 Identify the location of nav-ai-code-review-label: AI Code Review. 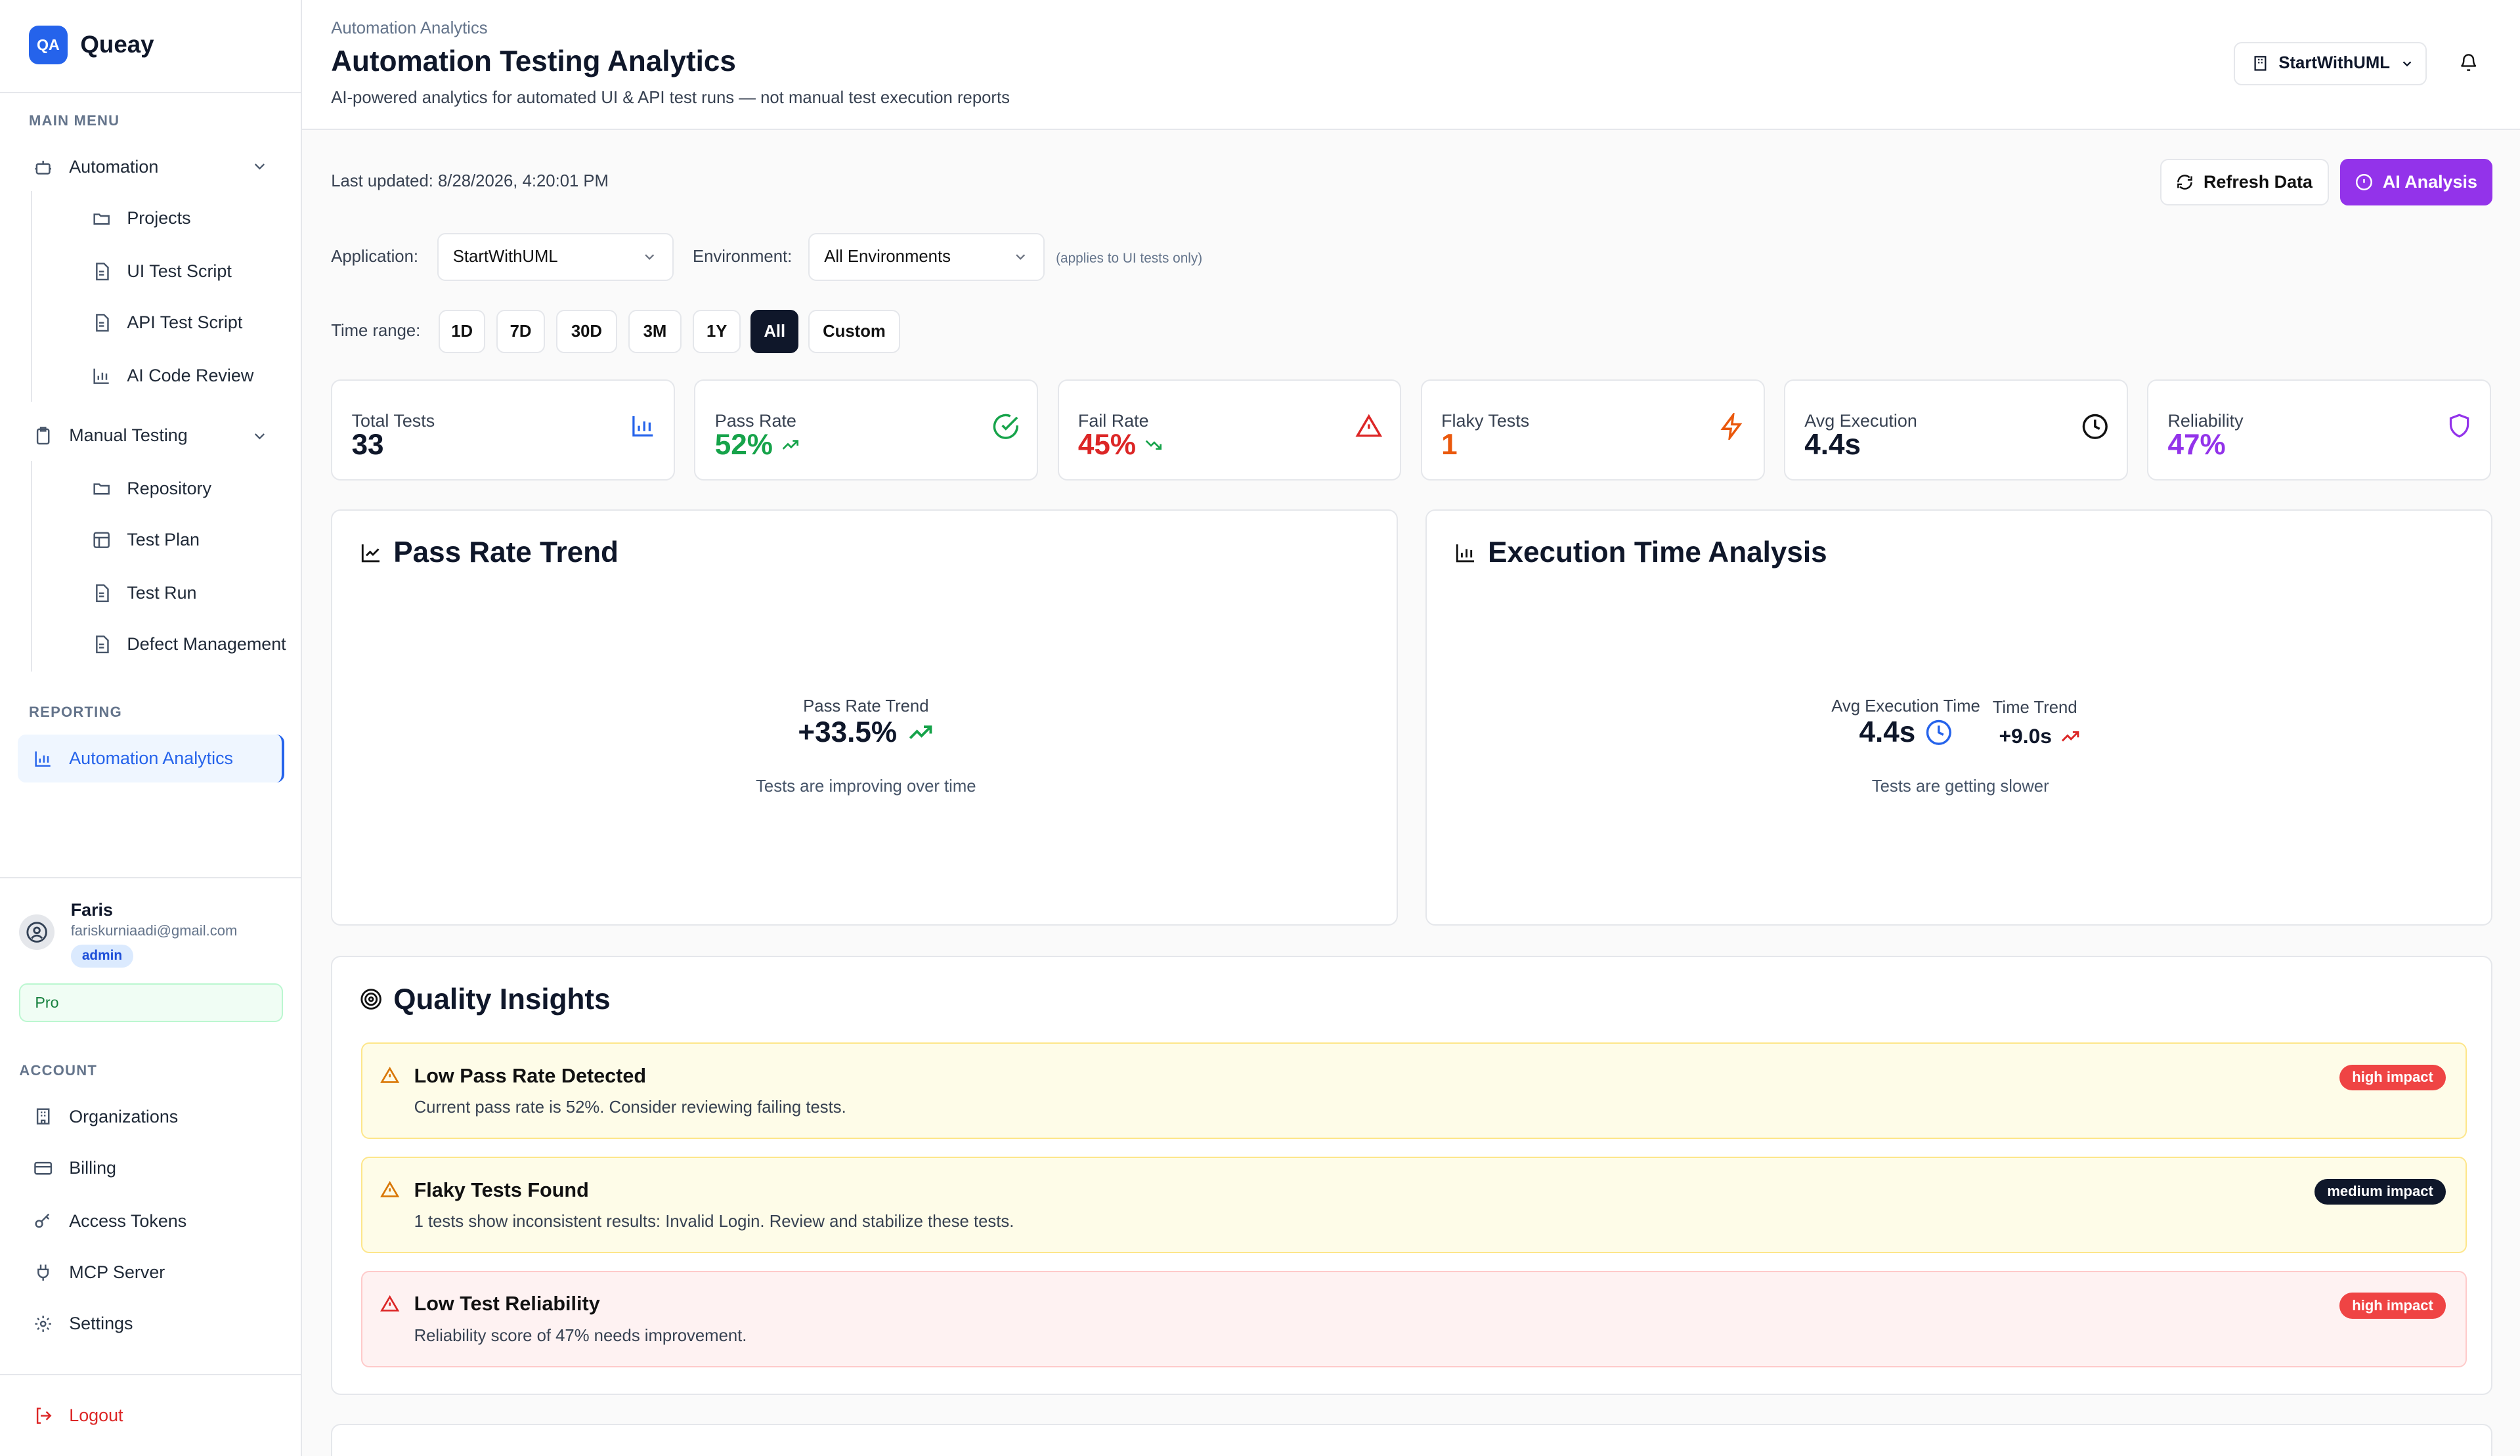
(190, 376).